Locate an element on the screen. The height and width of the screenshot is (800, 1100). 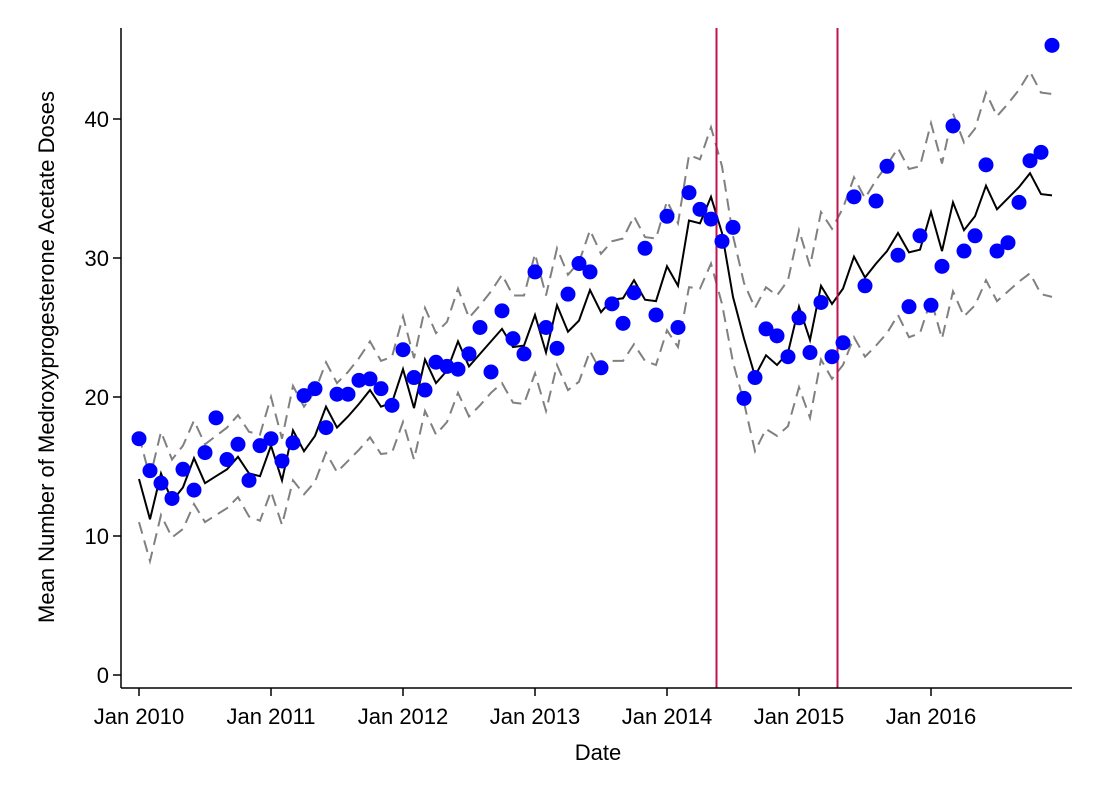
y-tick-label: 10 is located at coordinates (97, 536).